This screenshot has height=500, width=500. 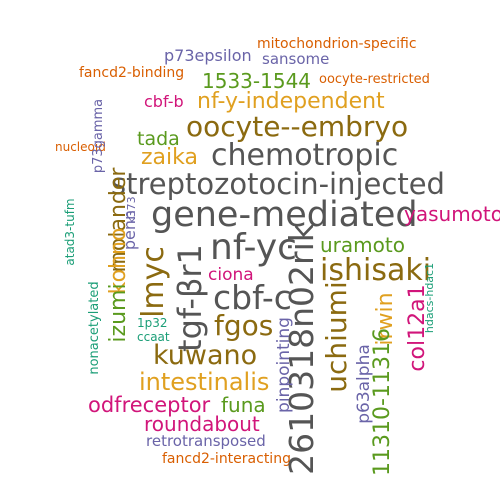 I want to click on word-cbf-b: cbf-b, so click(x=164, y=101).